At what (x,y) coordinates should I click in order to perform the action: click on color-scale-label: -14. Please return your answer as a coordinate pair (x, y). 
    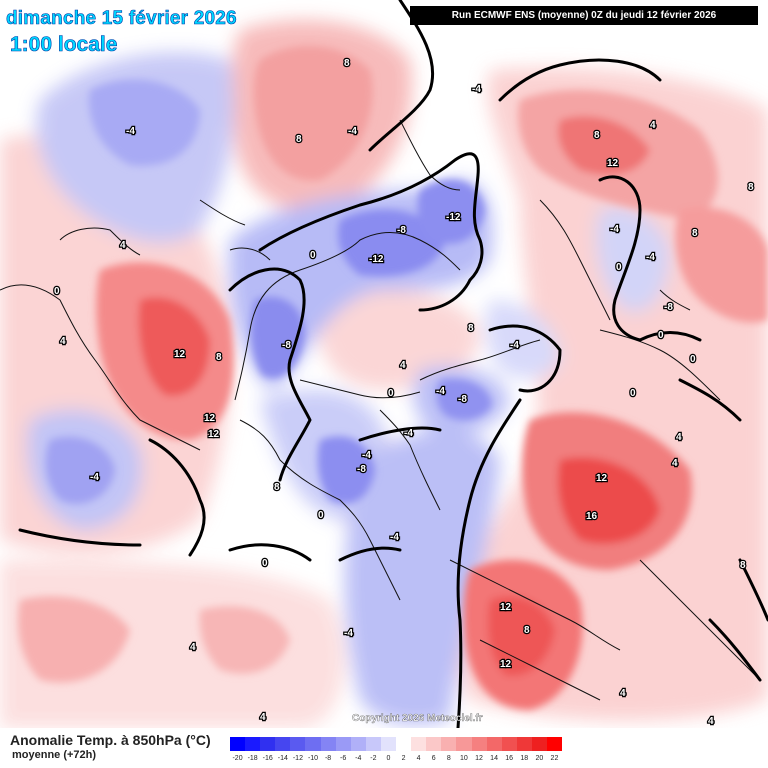
    Looking at the image, I should click on (282, 758).